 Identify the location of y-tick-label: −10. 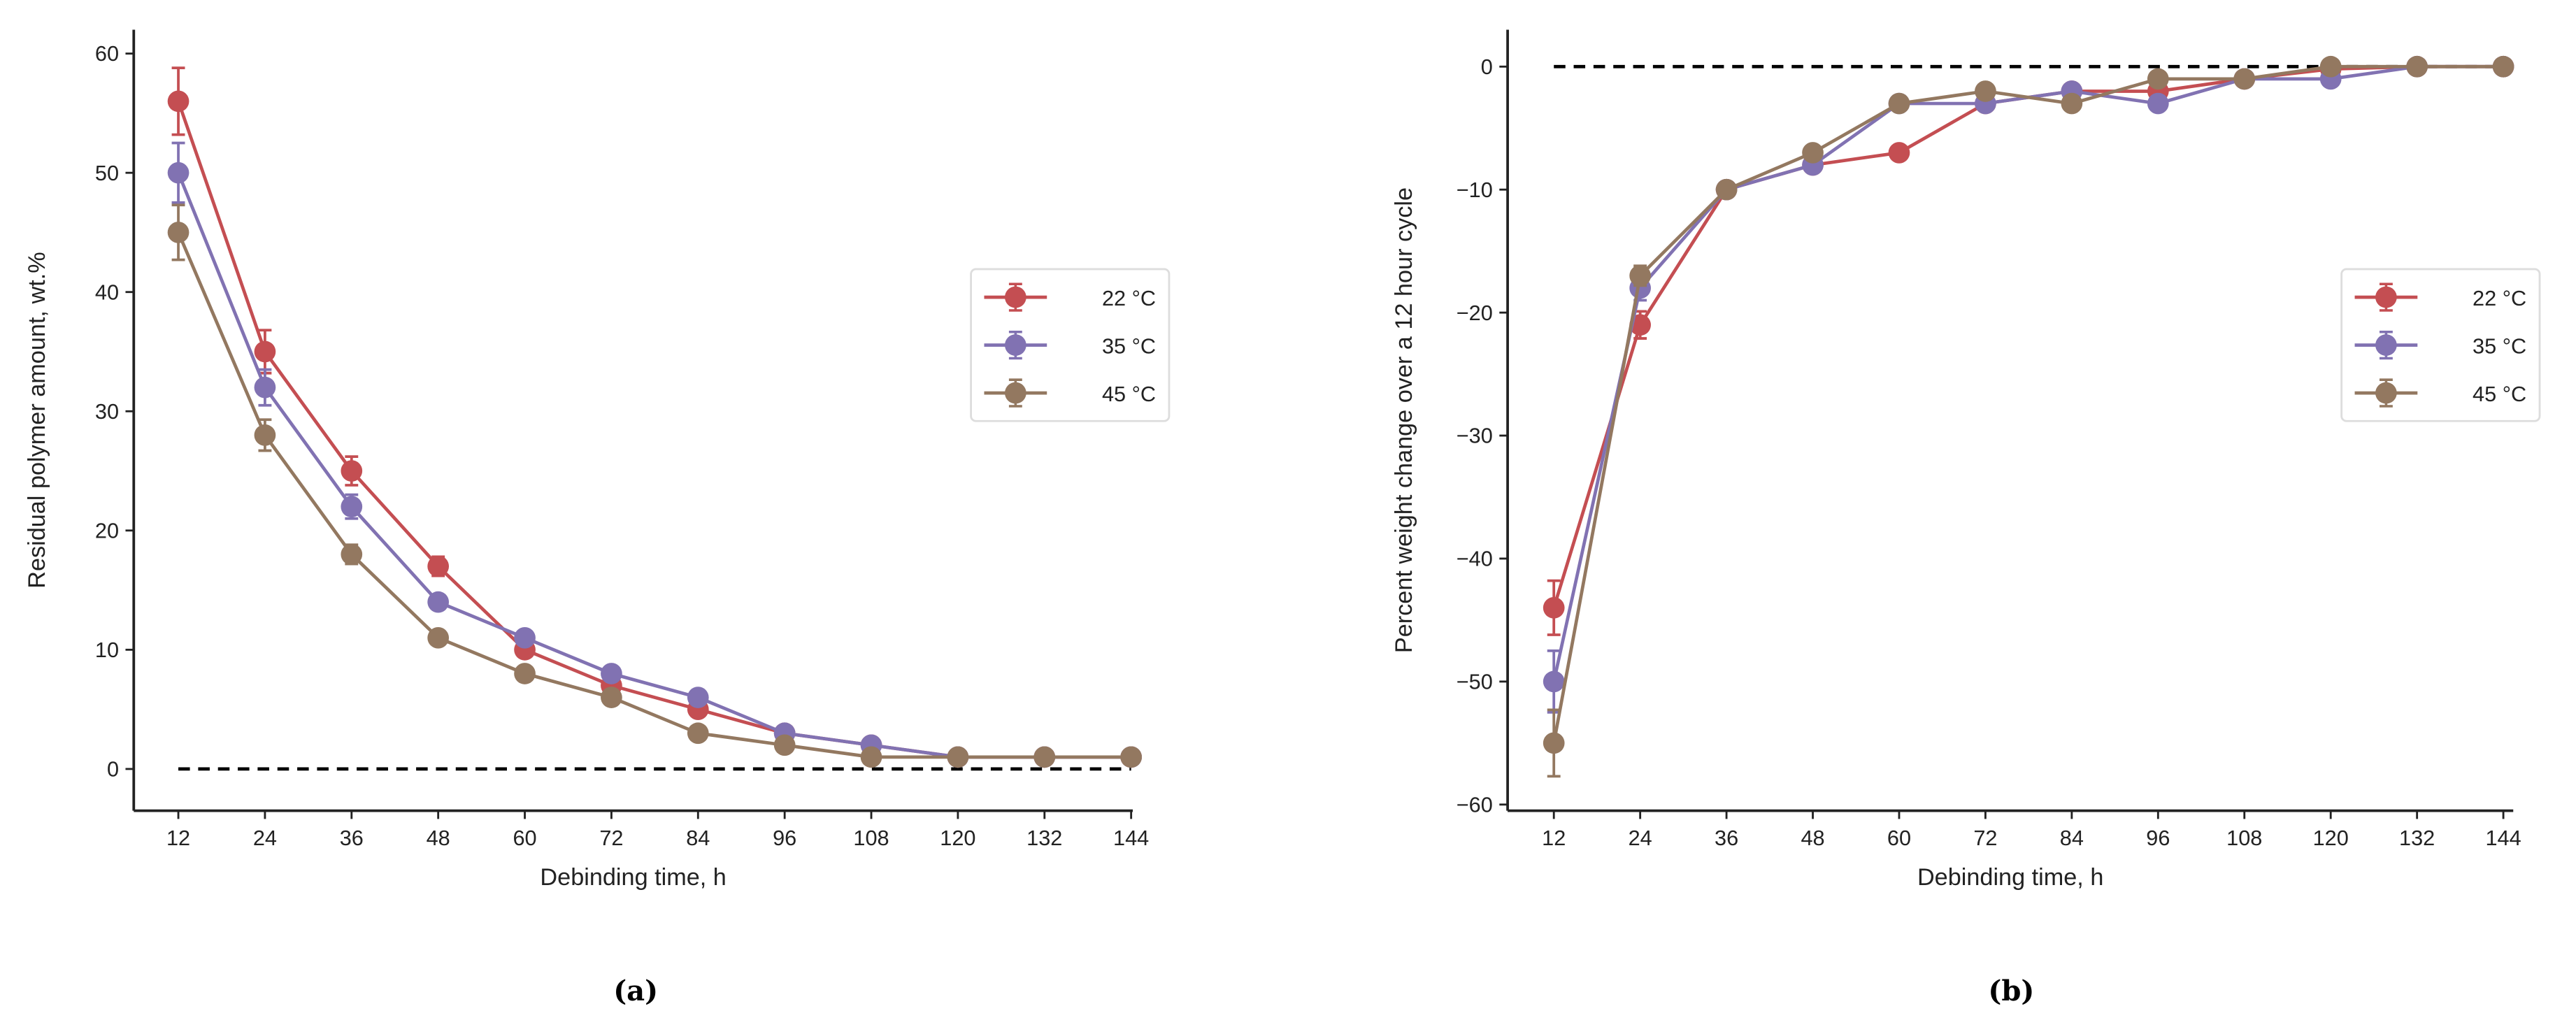
(1475, 190).